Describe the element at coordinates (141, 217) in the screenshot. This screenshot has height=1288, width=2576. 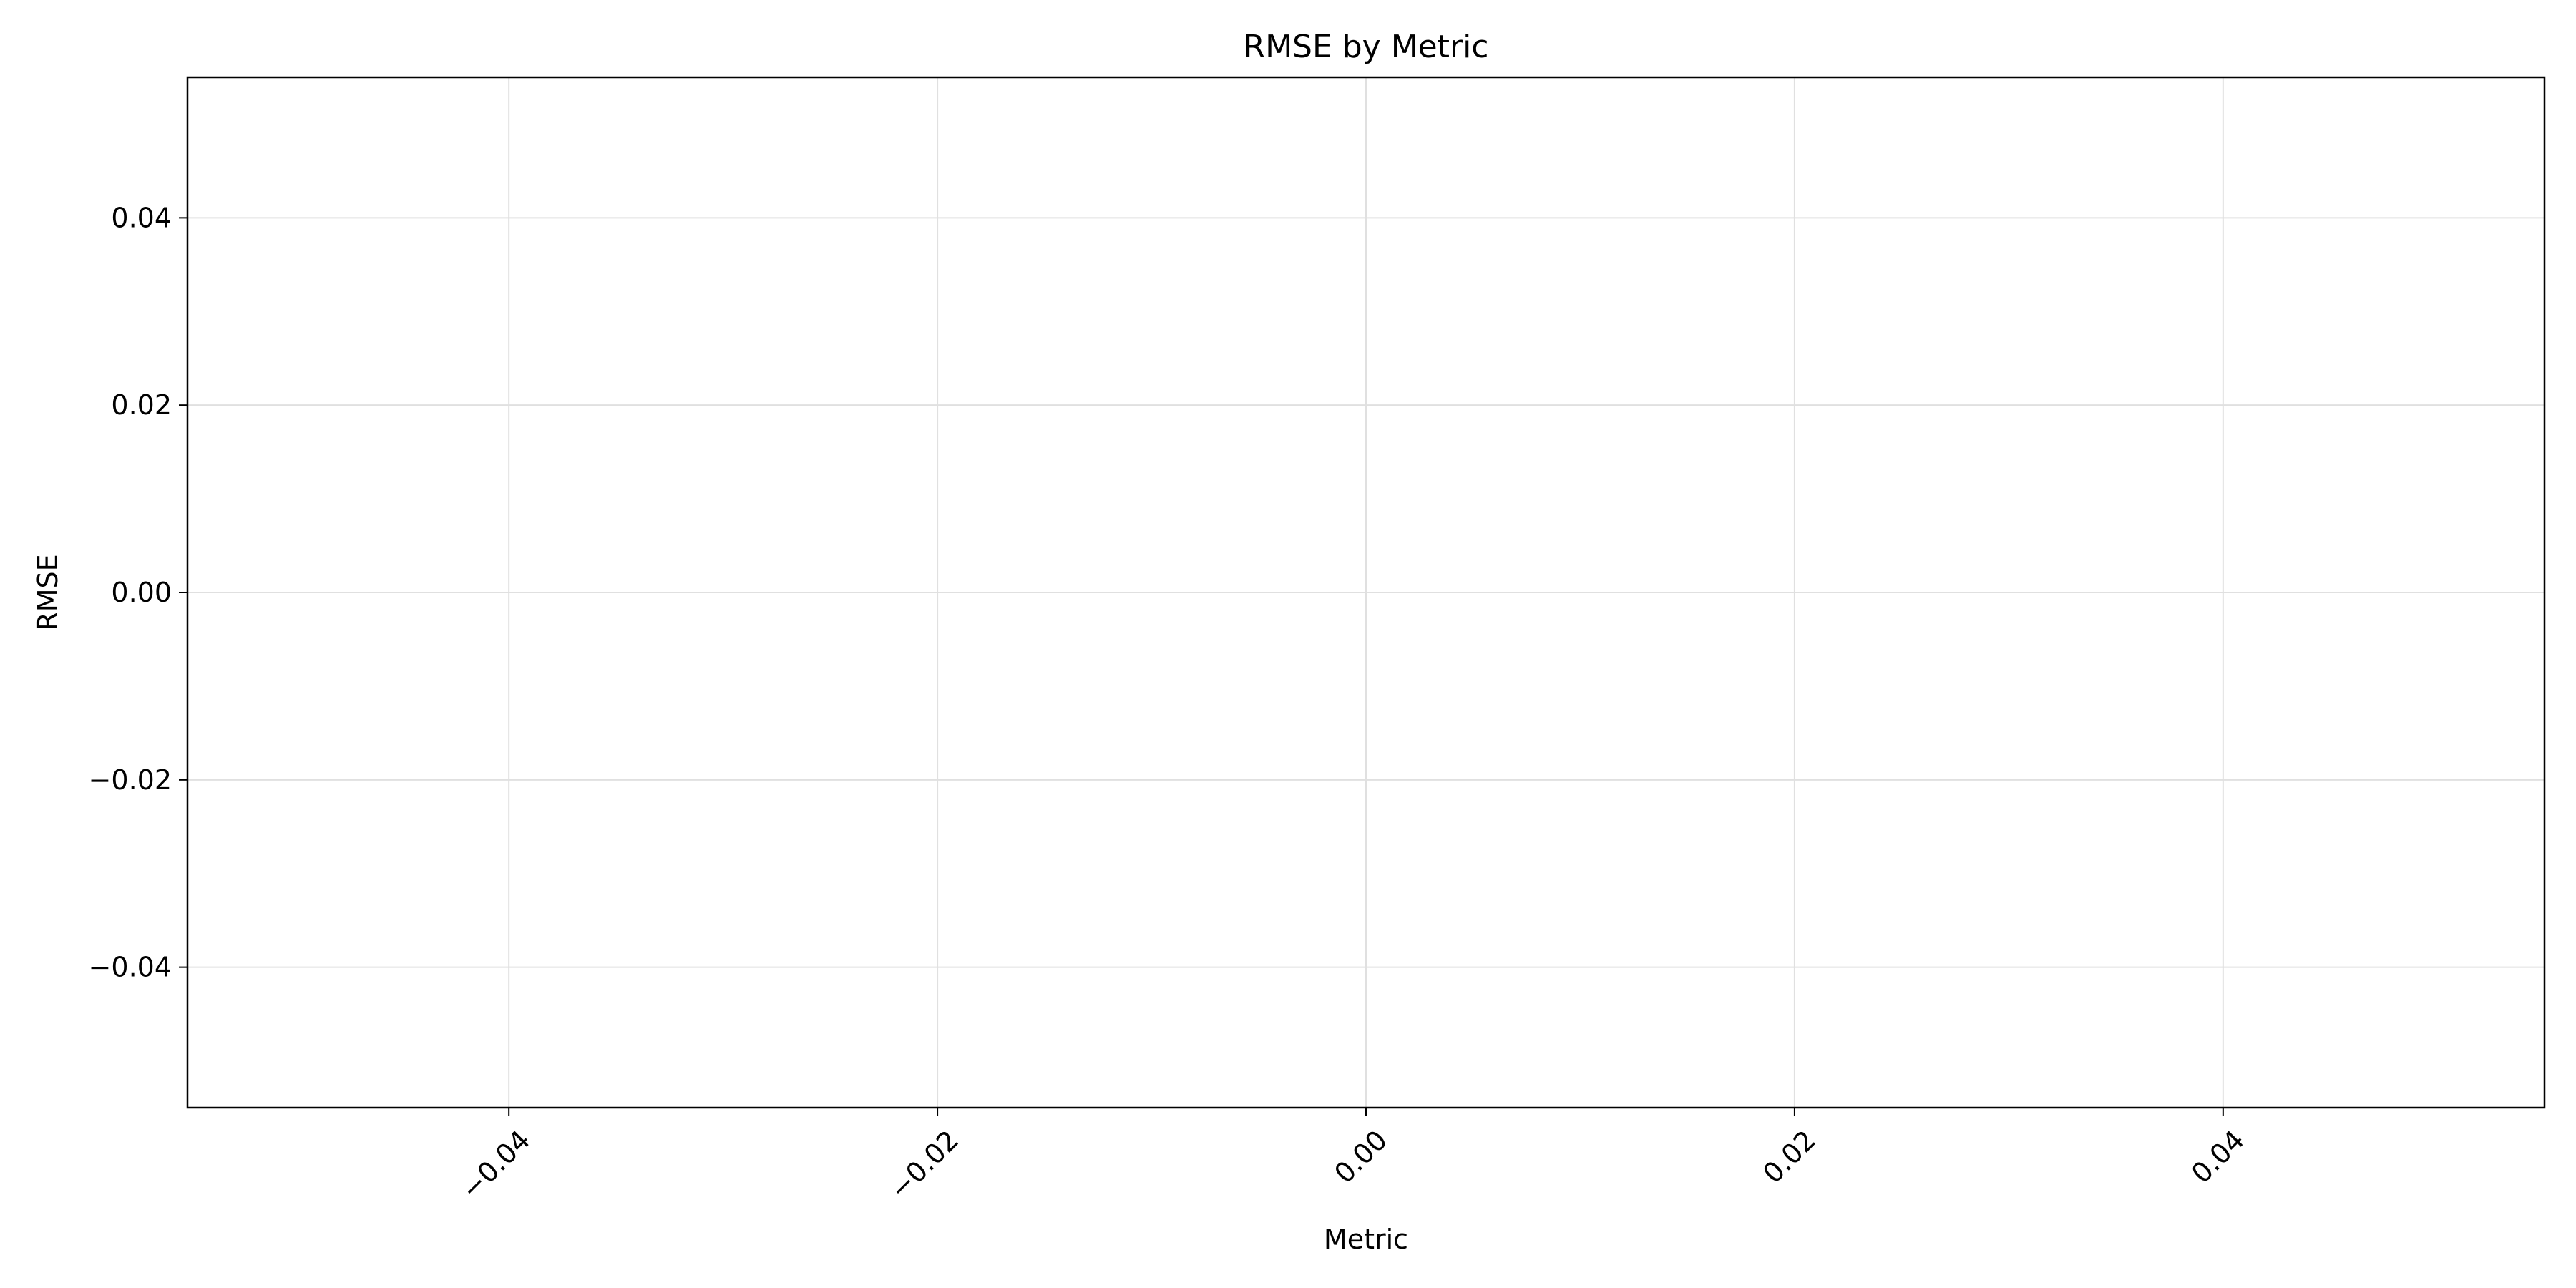
I see `y-tick-label: 0.04` at that location.